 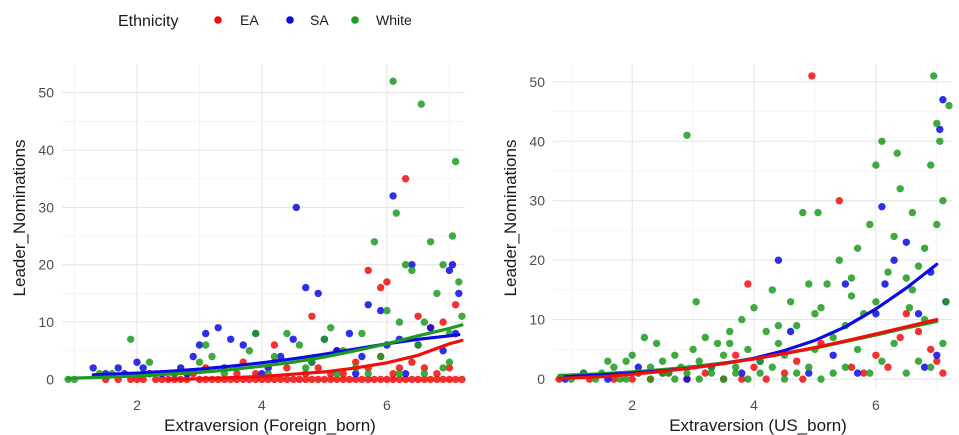 What do you see at coordinates (387, 405) in the screenshot?
I see `x-tick-label: 6` at bounding box center [387, 405].